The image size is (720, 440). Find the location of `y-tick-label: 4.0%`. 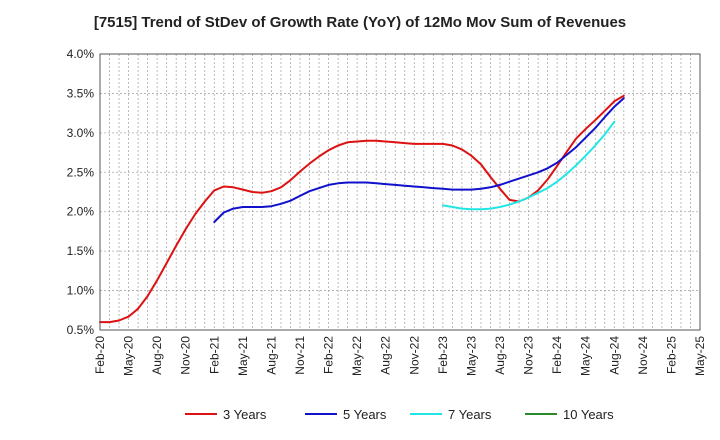

y-tick-label: 4.0% is located at coordinates (81, 54).